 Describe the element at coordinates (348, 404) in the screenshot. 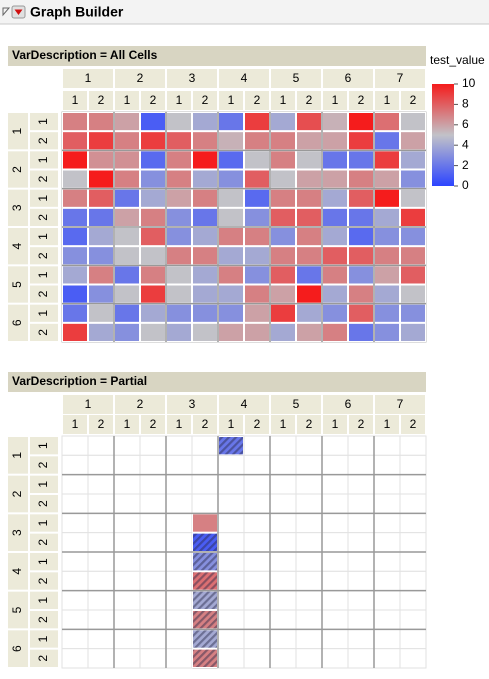

I see `column-group-label: 6` at that location.